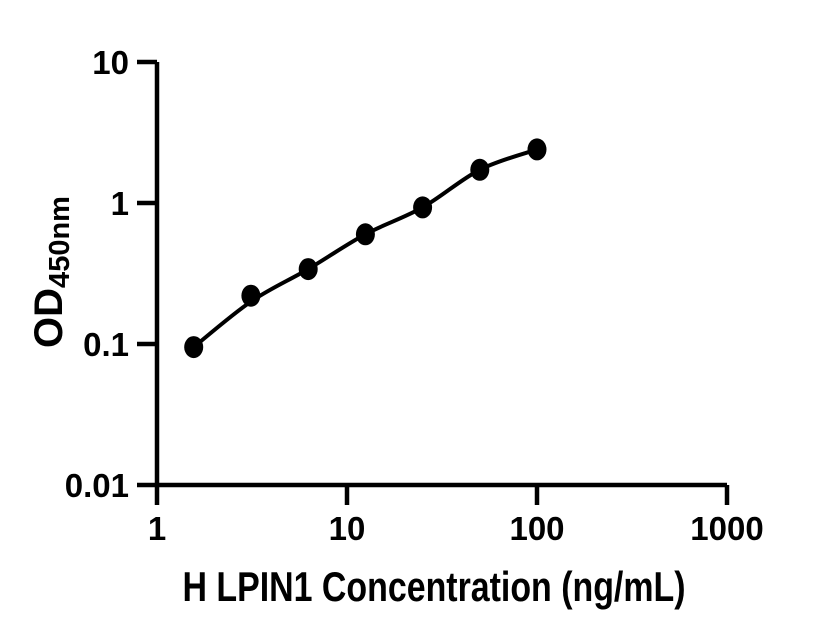 This screenshot has width=816, height=640. I want to click on y-tick-label-10: 10, so click(110, 62).